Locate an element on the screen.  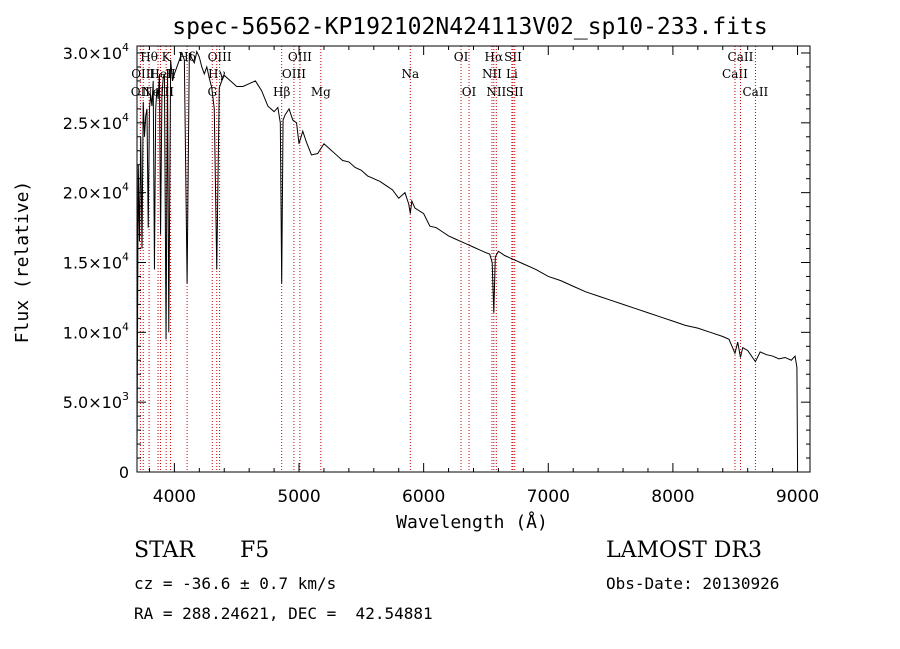
x-tick-label: 6000 is located at coordinates (423, 497).